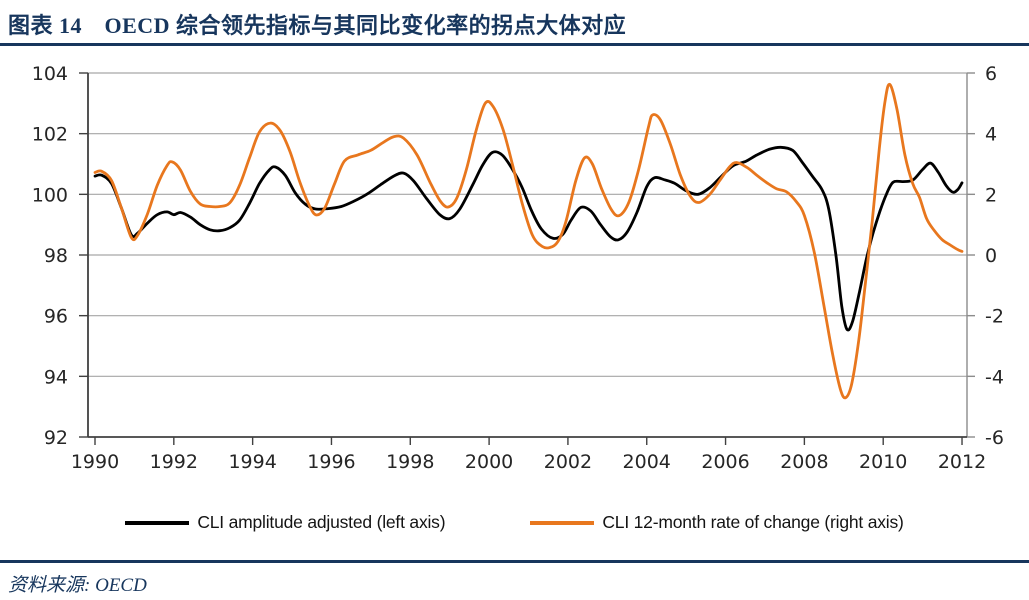 This screenshot has width=1029, height=600. I want to click on x-axis-label: 1998, so click(410, 462).